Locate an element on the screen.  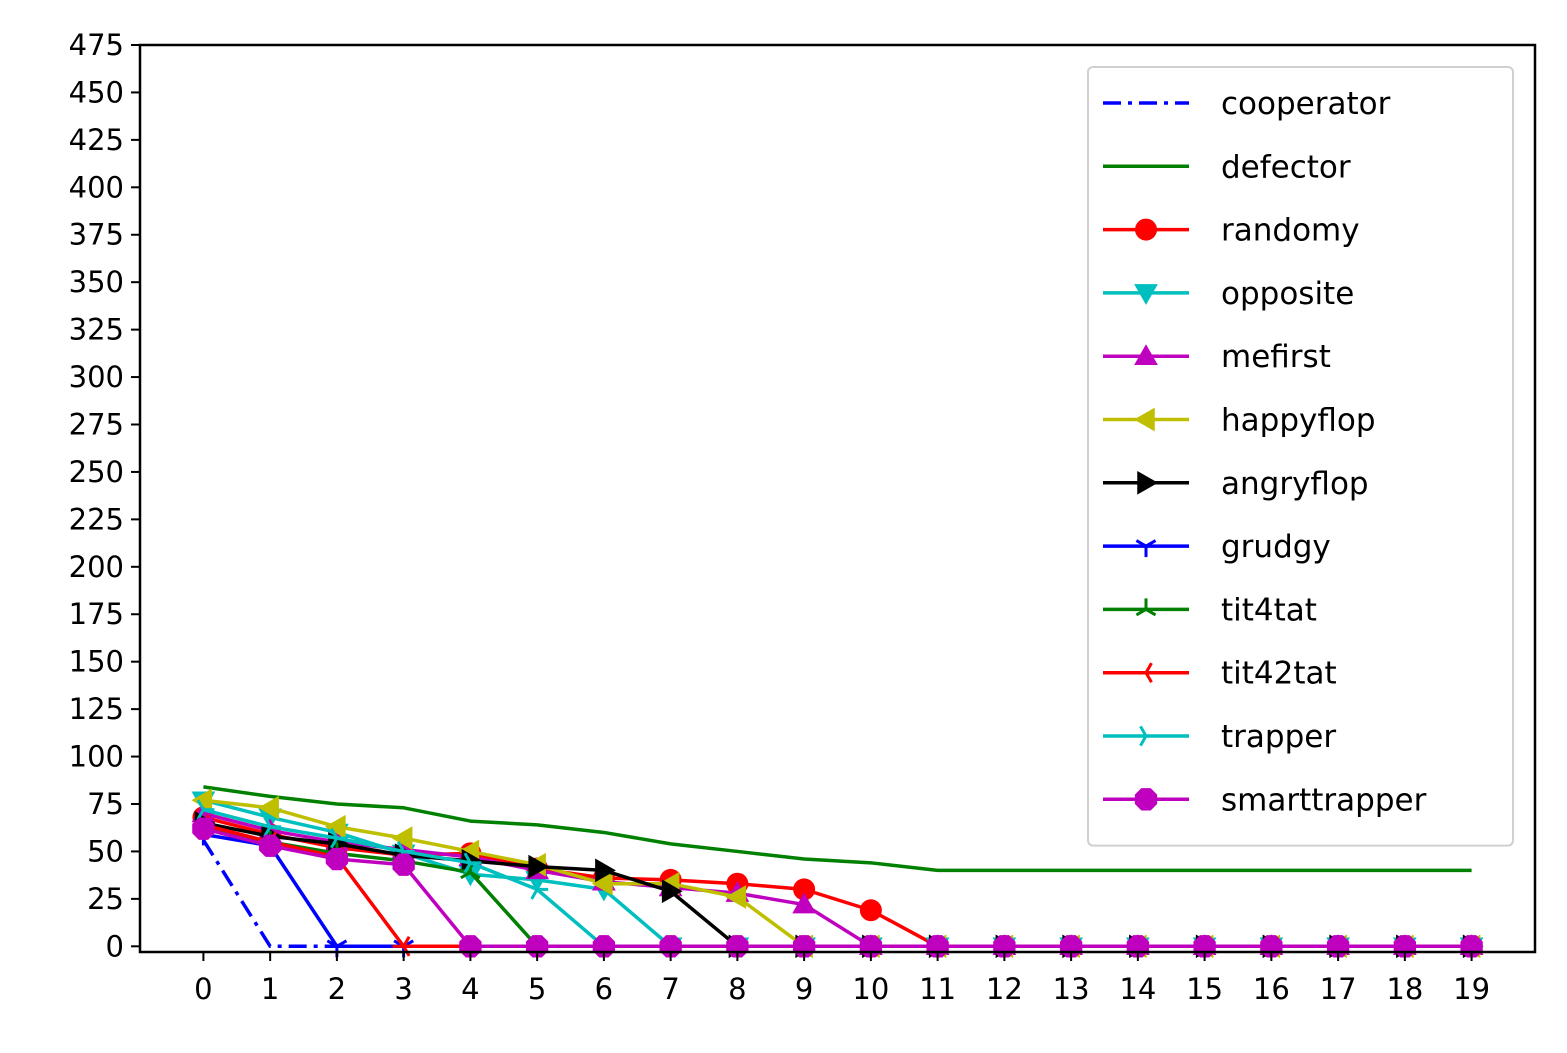
x-tick-label: 5 is located at coordinates (537, 989).